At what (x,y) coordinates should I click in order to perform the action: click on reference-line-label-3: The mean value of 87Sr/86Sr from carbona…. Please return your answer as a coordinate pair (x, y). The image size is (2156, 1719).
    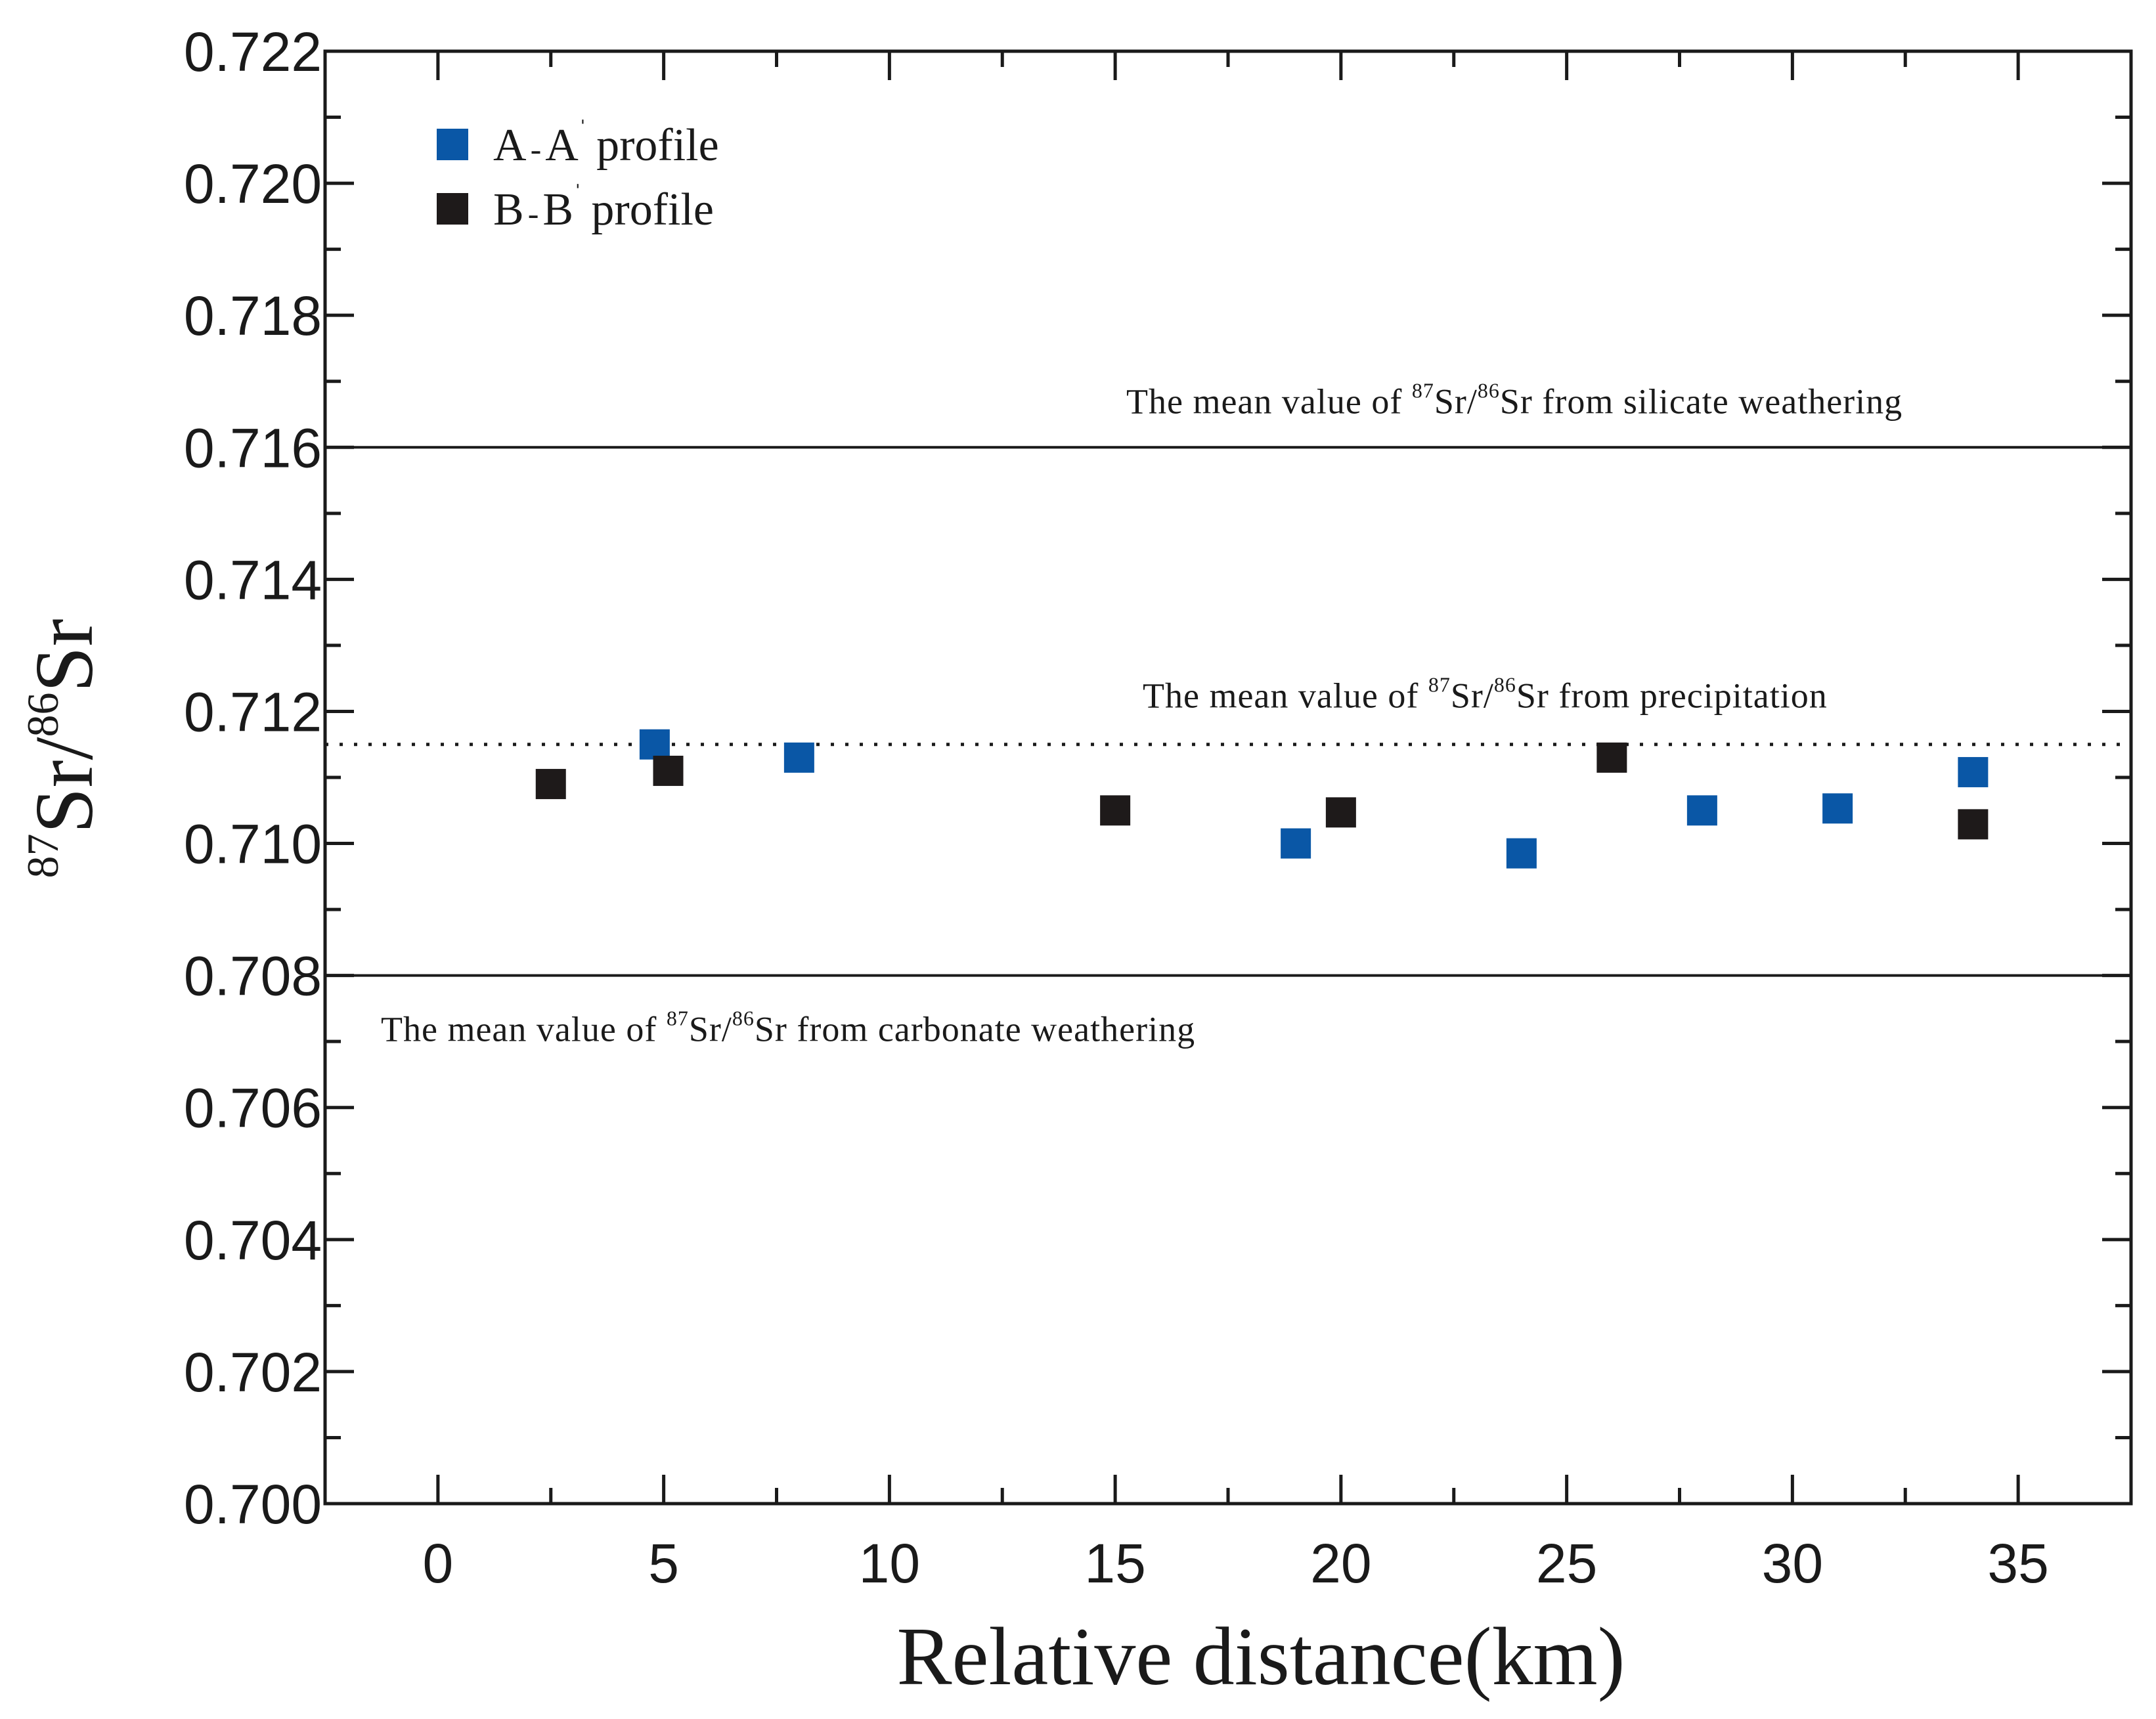
    Looking at the image, I should click on (788, 1028).